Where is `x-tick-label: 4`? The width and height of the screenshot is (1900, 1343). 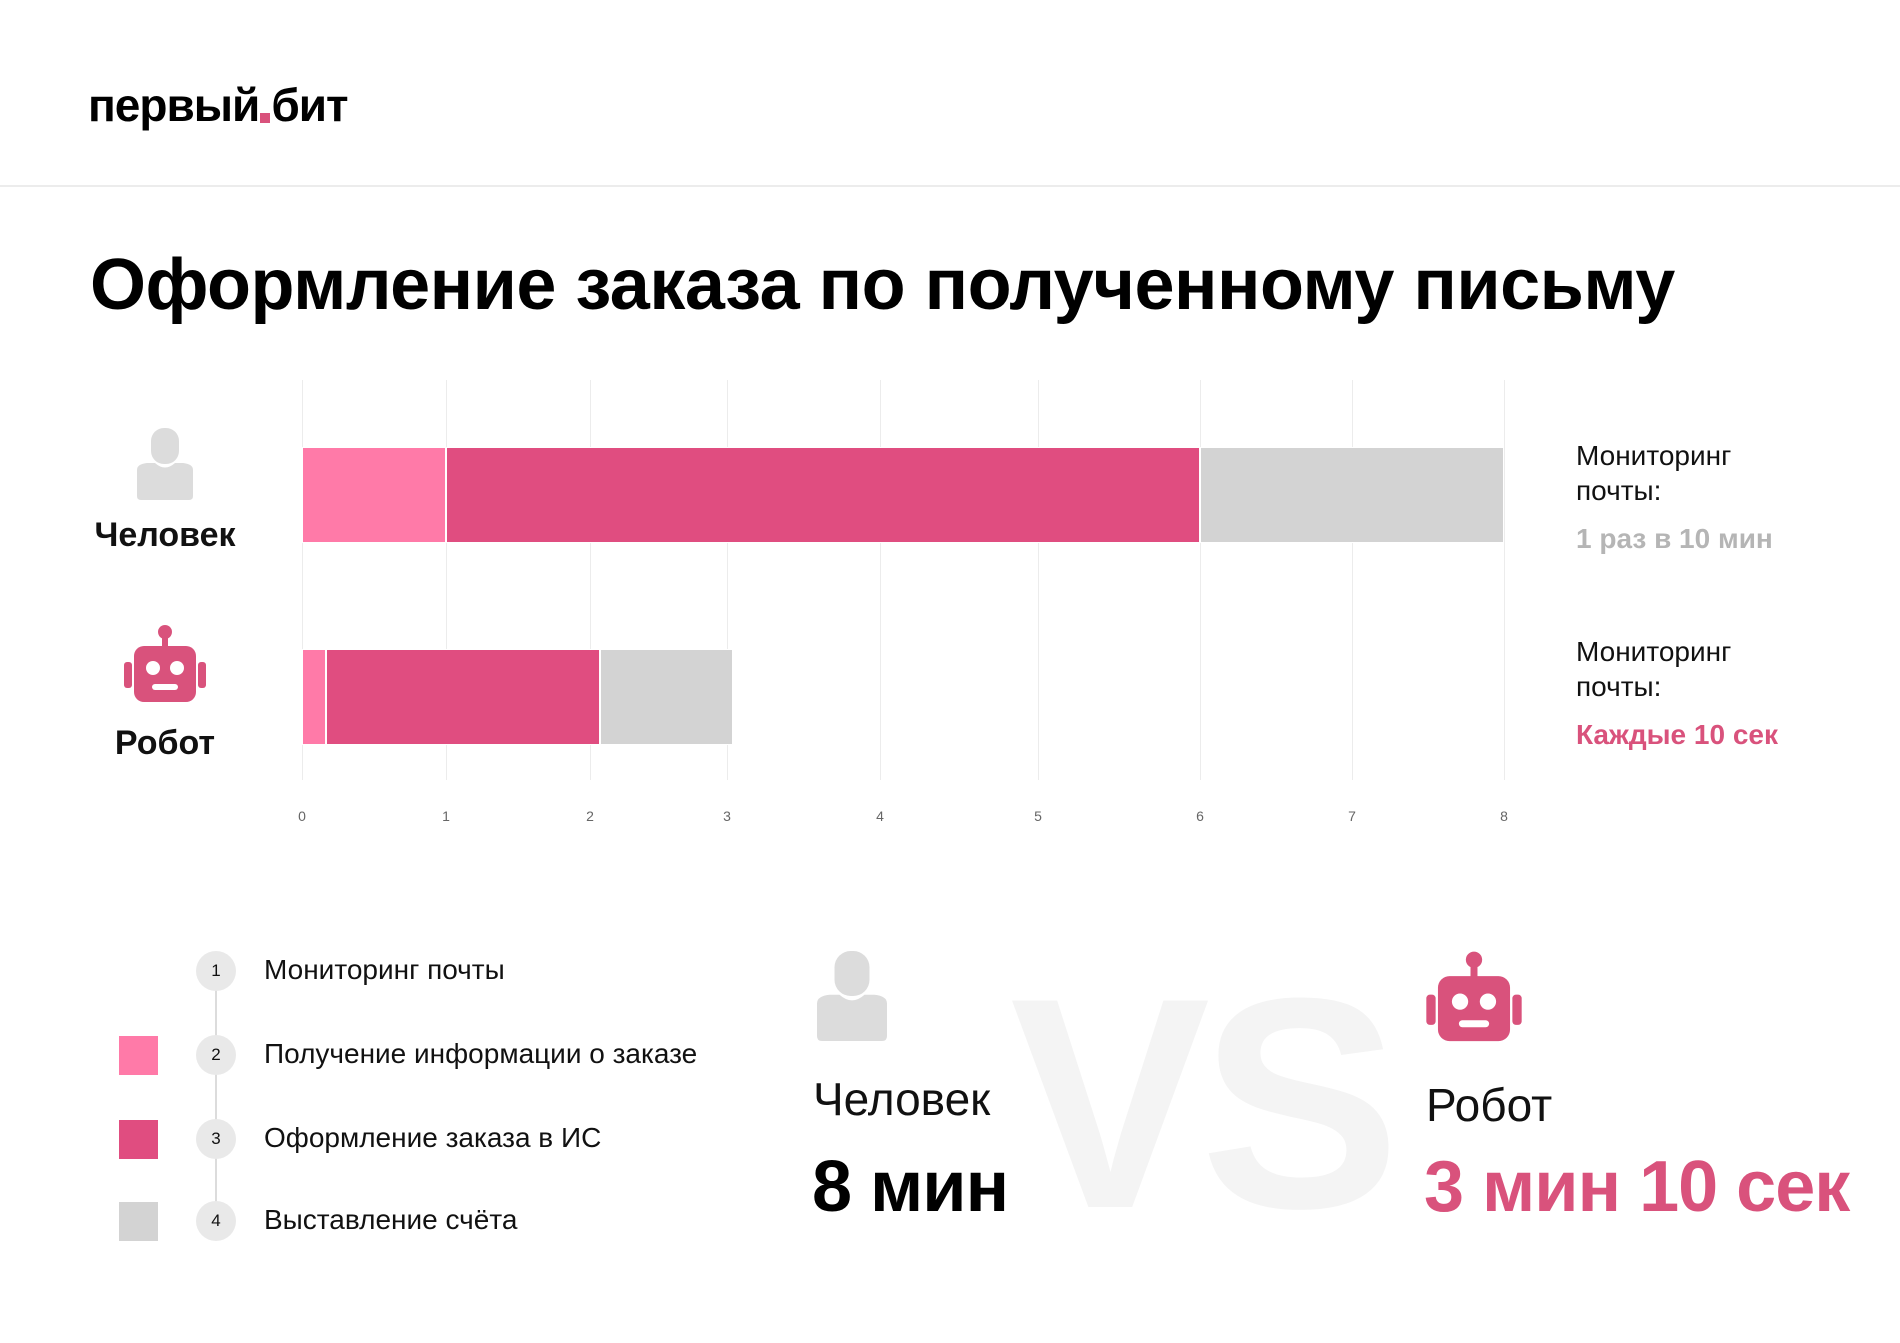 x-tick-label: 4 is located at coordinates (880, 816).